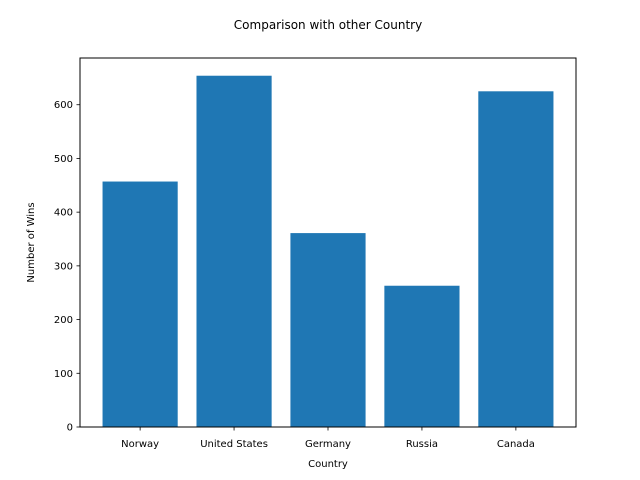 The image size is (640, 480). I want to click on bar-russia, so click(422, 356).